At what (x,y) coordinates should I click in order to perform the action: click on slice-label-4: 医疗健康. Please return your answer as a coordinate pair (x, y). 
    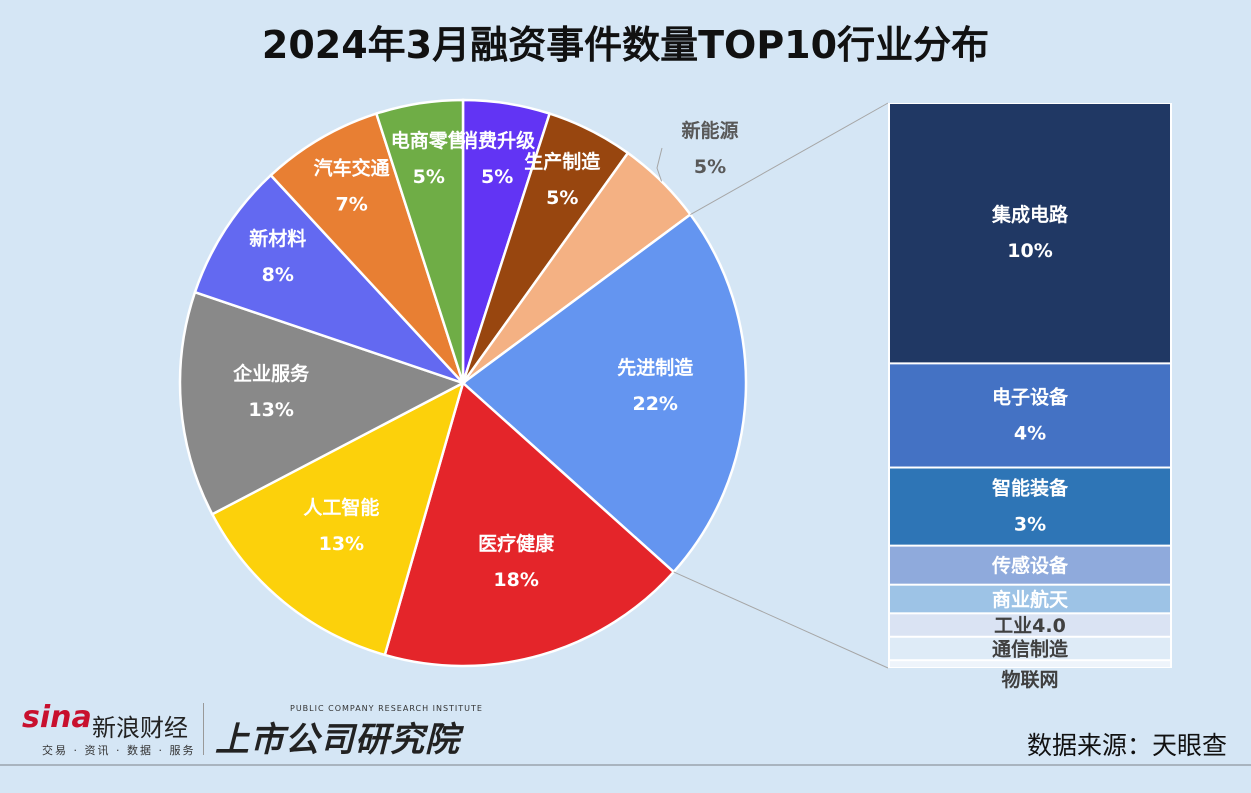
    Looking at the image, I should click on (516, 543).